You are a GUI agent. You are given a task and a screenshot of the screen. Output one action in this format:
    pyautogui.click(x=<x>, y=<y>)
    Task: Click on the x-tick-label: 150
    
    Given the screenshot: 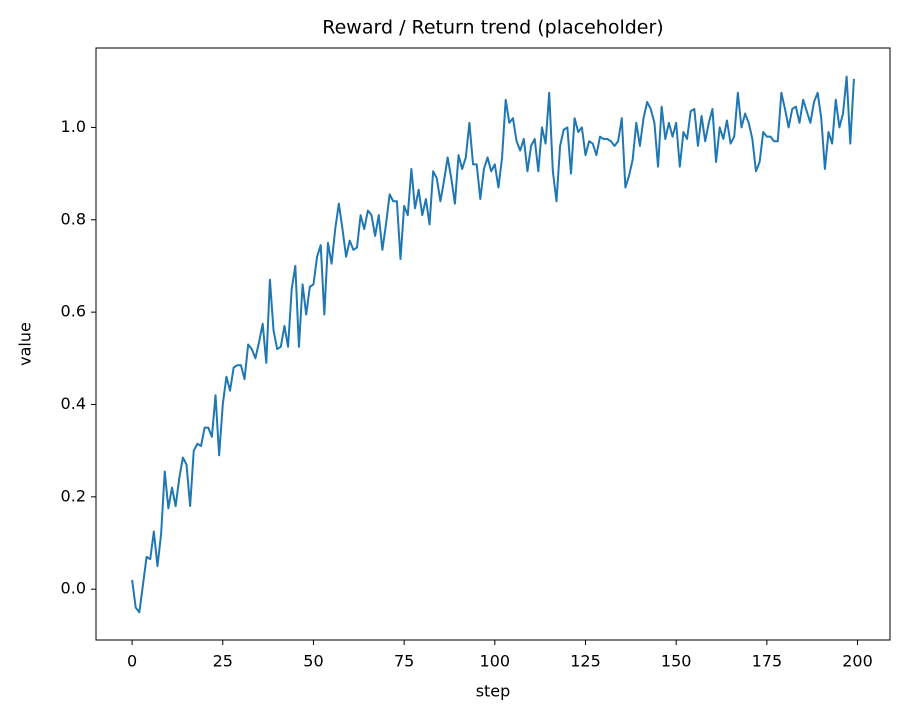 What is the action you would take?
    pyautogui.click(x=676, y=661)
    